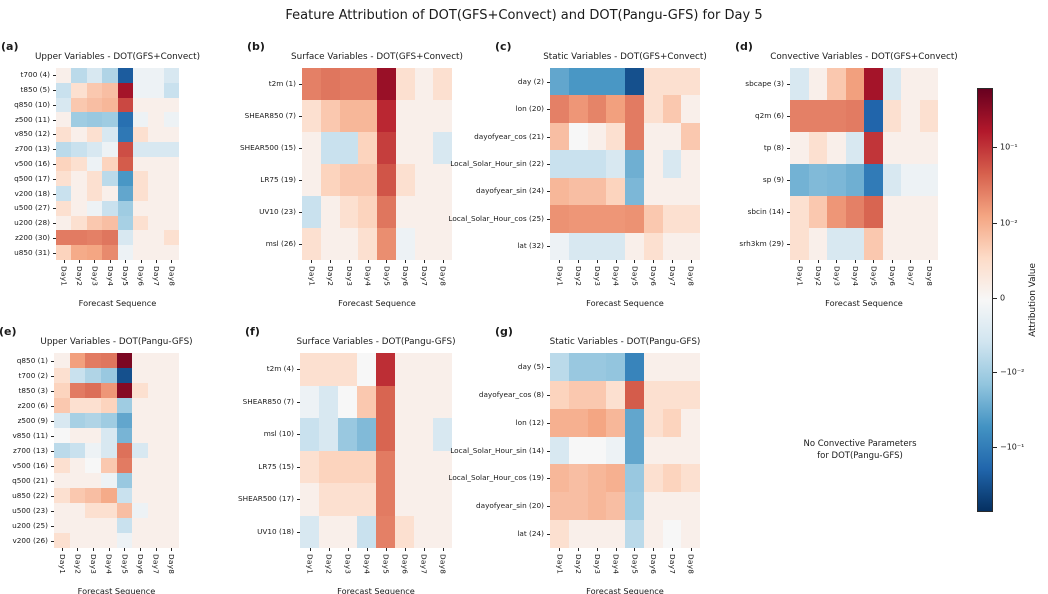  I want to click on row-label: q2m (6), so click(769, 115).